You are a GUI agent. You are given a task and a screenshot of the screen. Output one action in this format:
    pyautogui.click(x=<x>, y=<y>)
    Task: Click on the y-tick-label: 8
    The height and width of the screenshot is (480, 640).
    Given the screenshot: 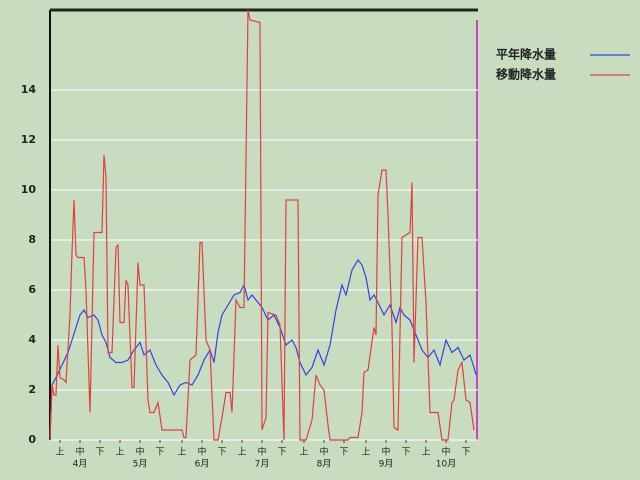 What is the action you would take?
    pyautogui.click(x=32, y=239)
    